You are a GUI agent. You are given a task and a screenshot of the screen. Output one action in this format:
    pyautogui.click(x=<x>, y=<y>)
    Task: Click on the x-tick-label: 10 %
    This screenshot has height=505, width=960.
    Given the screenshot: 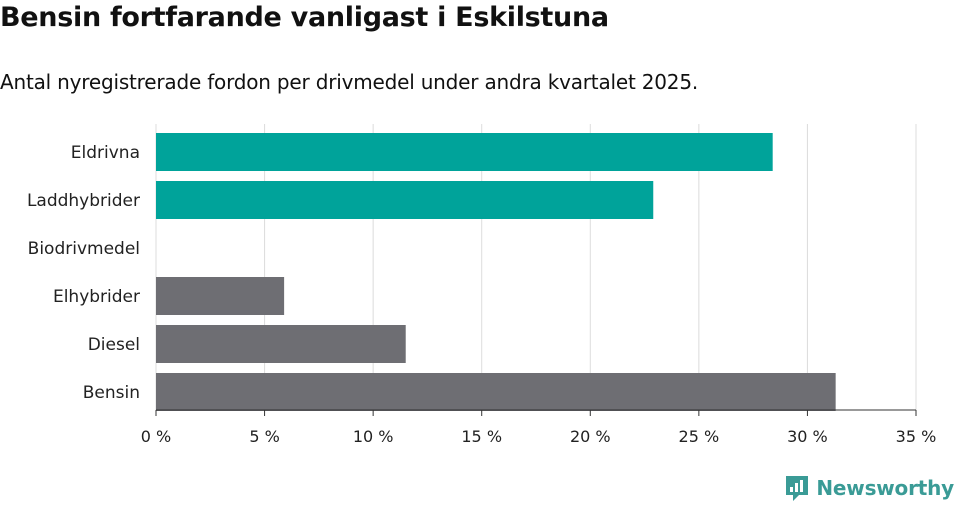 What is the action you would take?
    pyautogui.click(x=373, y=436)
    